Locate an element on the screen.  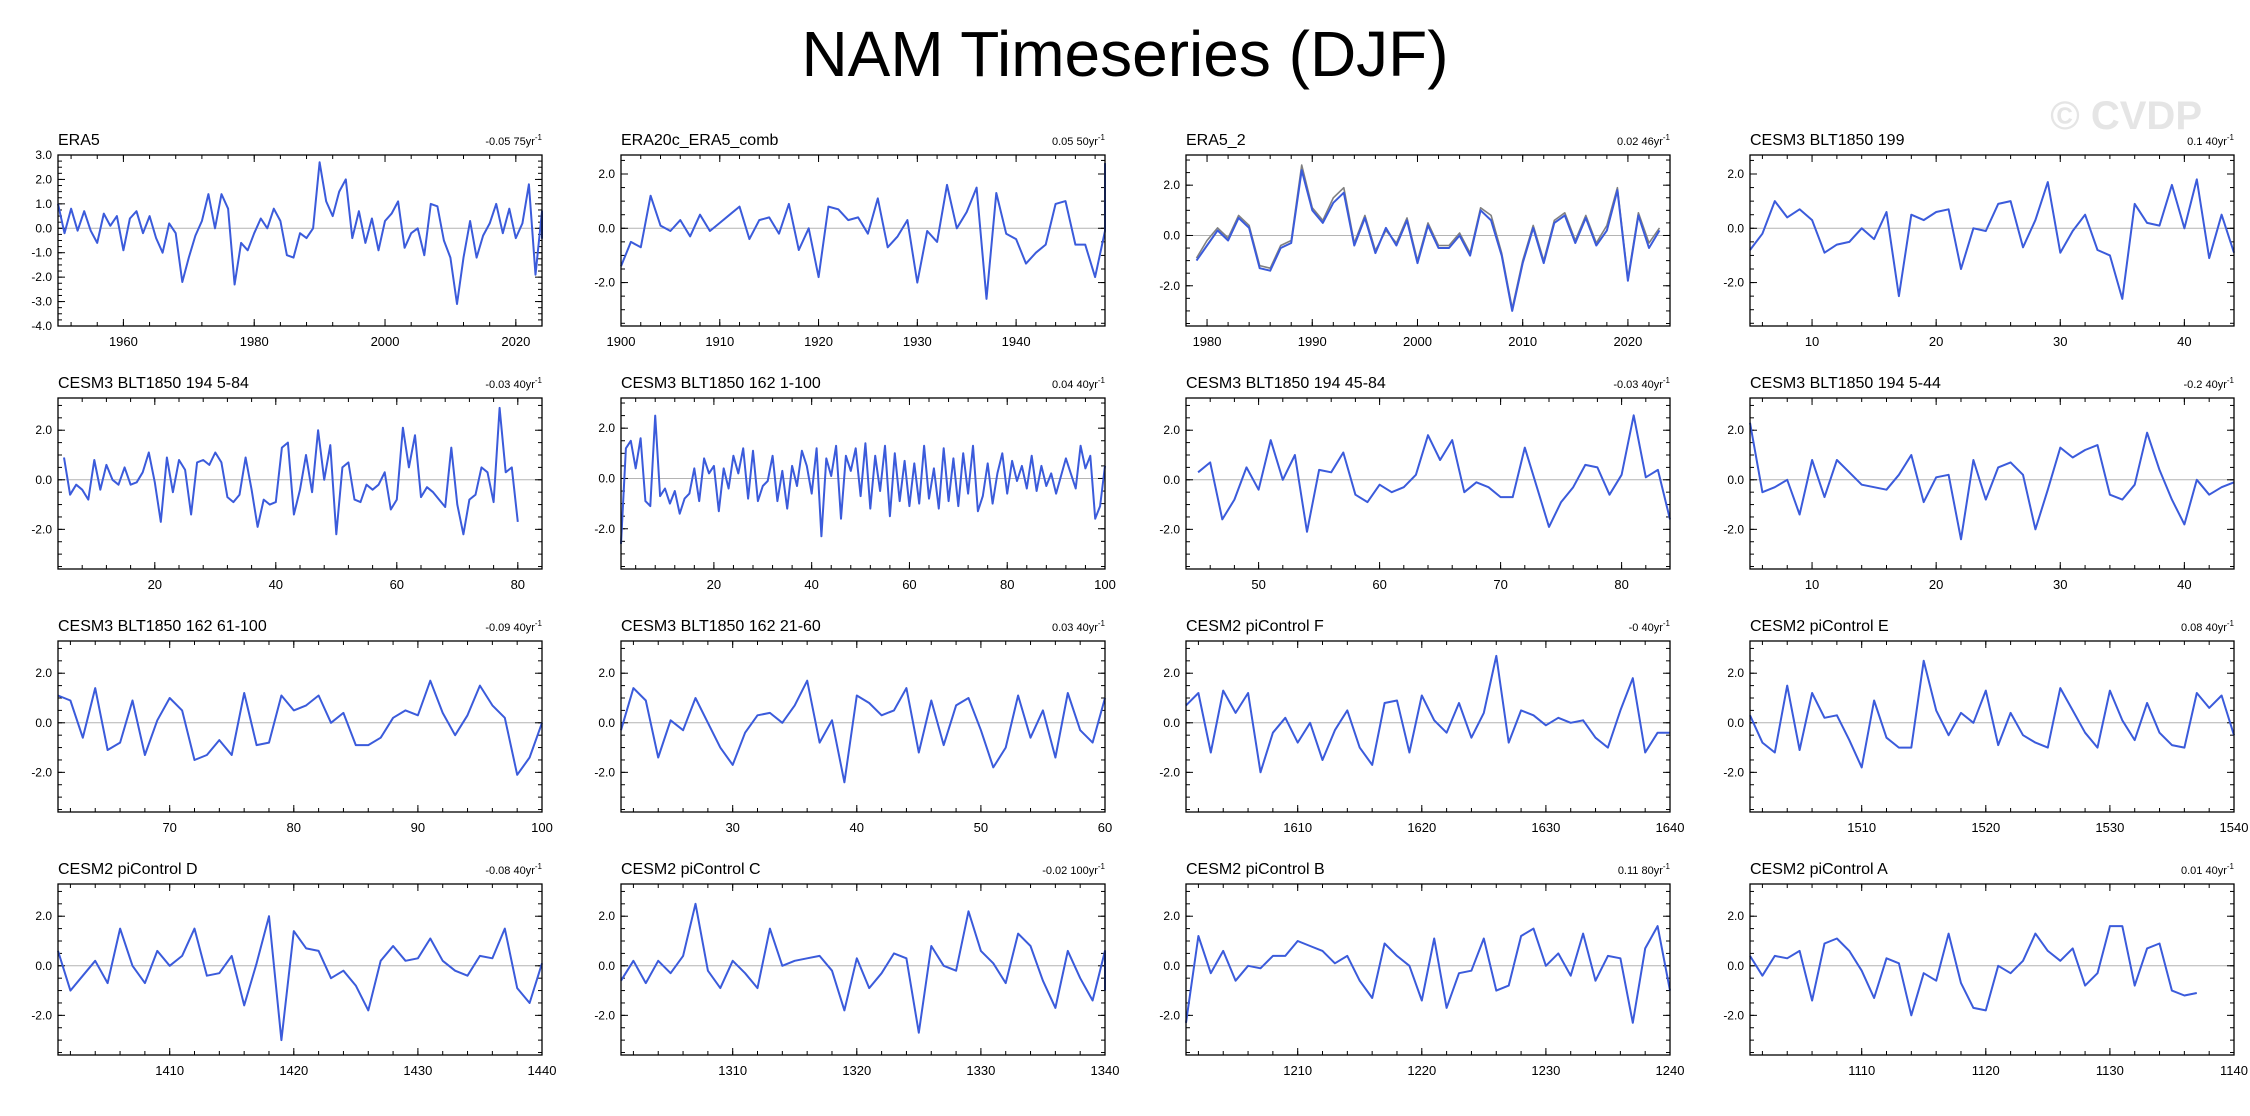
x-tick-label: 2000 is located at coordinates (385, 341).